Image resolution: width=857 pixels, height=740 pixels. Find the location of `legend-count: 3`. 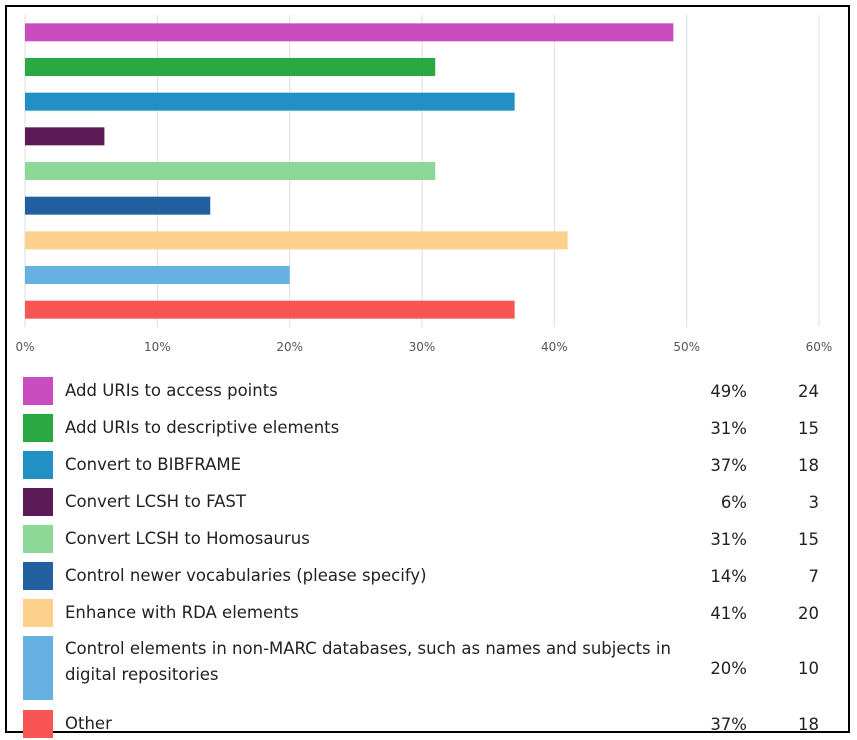

legend-count: 3 is located at coordinates (814, 502).